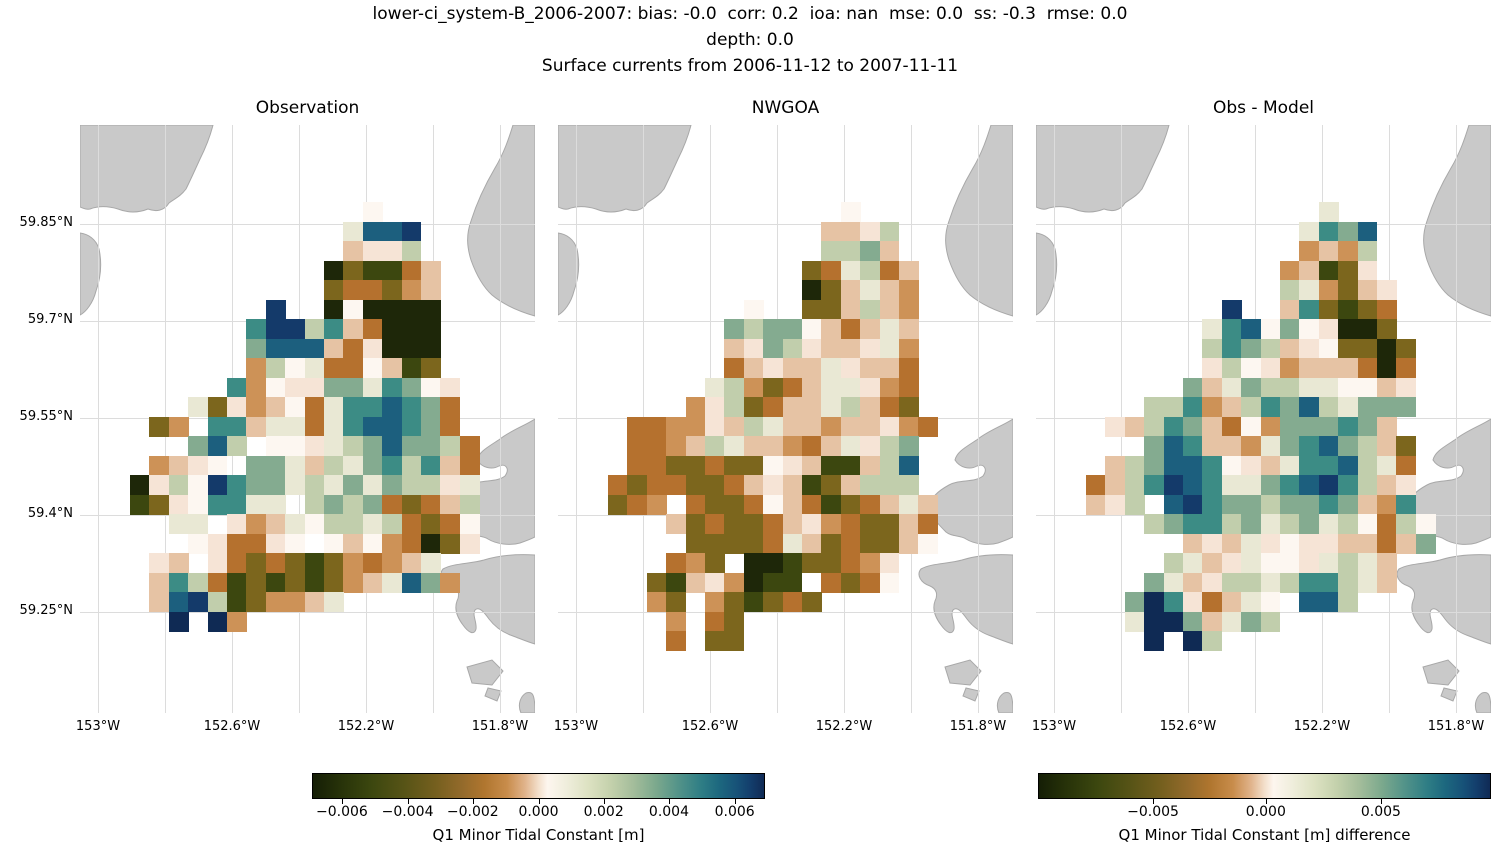 This screenshot has height=850, width=1500. Describe the element at coordinates (341, 812) in the screenshot. I see `colorbar-tick-label: −0.006` at that location.